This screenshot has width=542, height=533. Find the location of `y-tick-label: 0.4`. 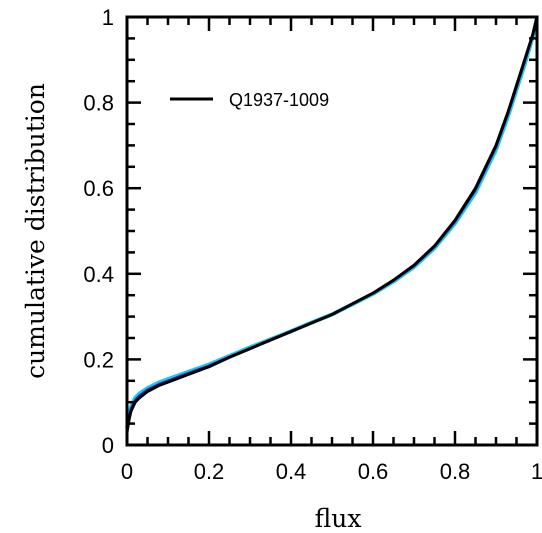

y-tick-label: 0.4 is located at coordinates (98, 274).